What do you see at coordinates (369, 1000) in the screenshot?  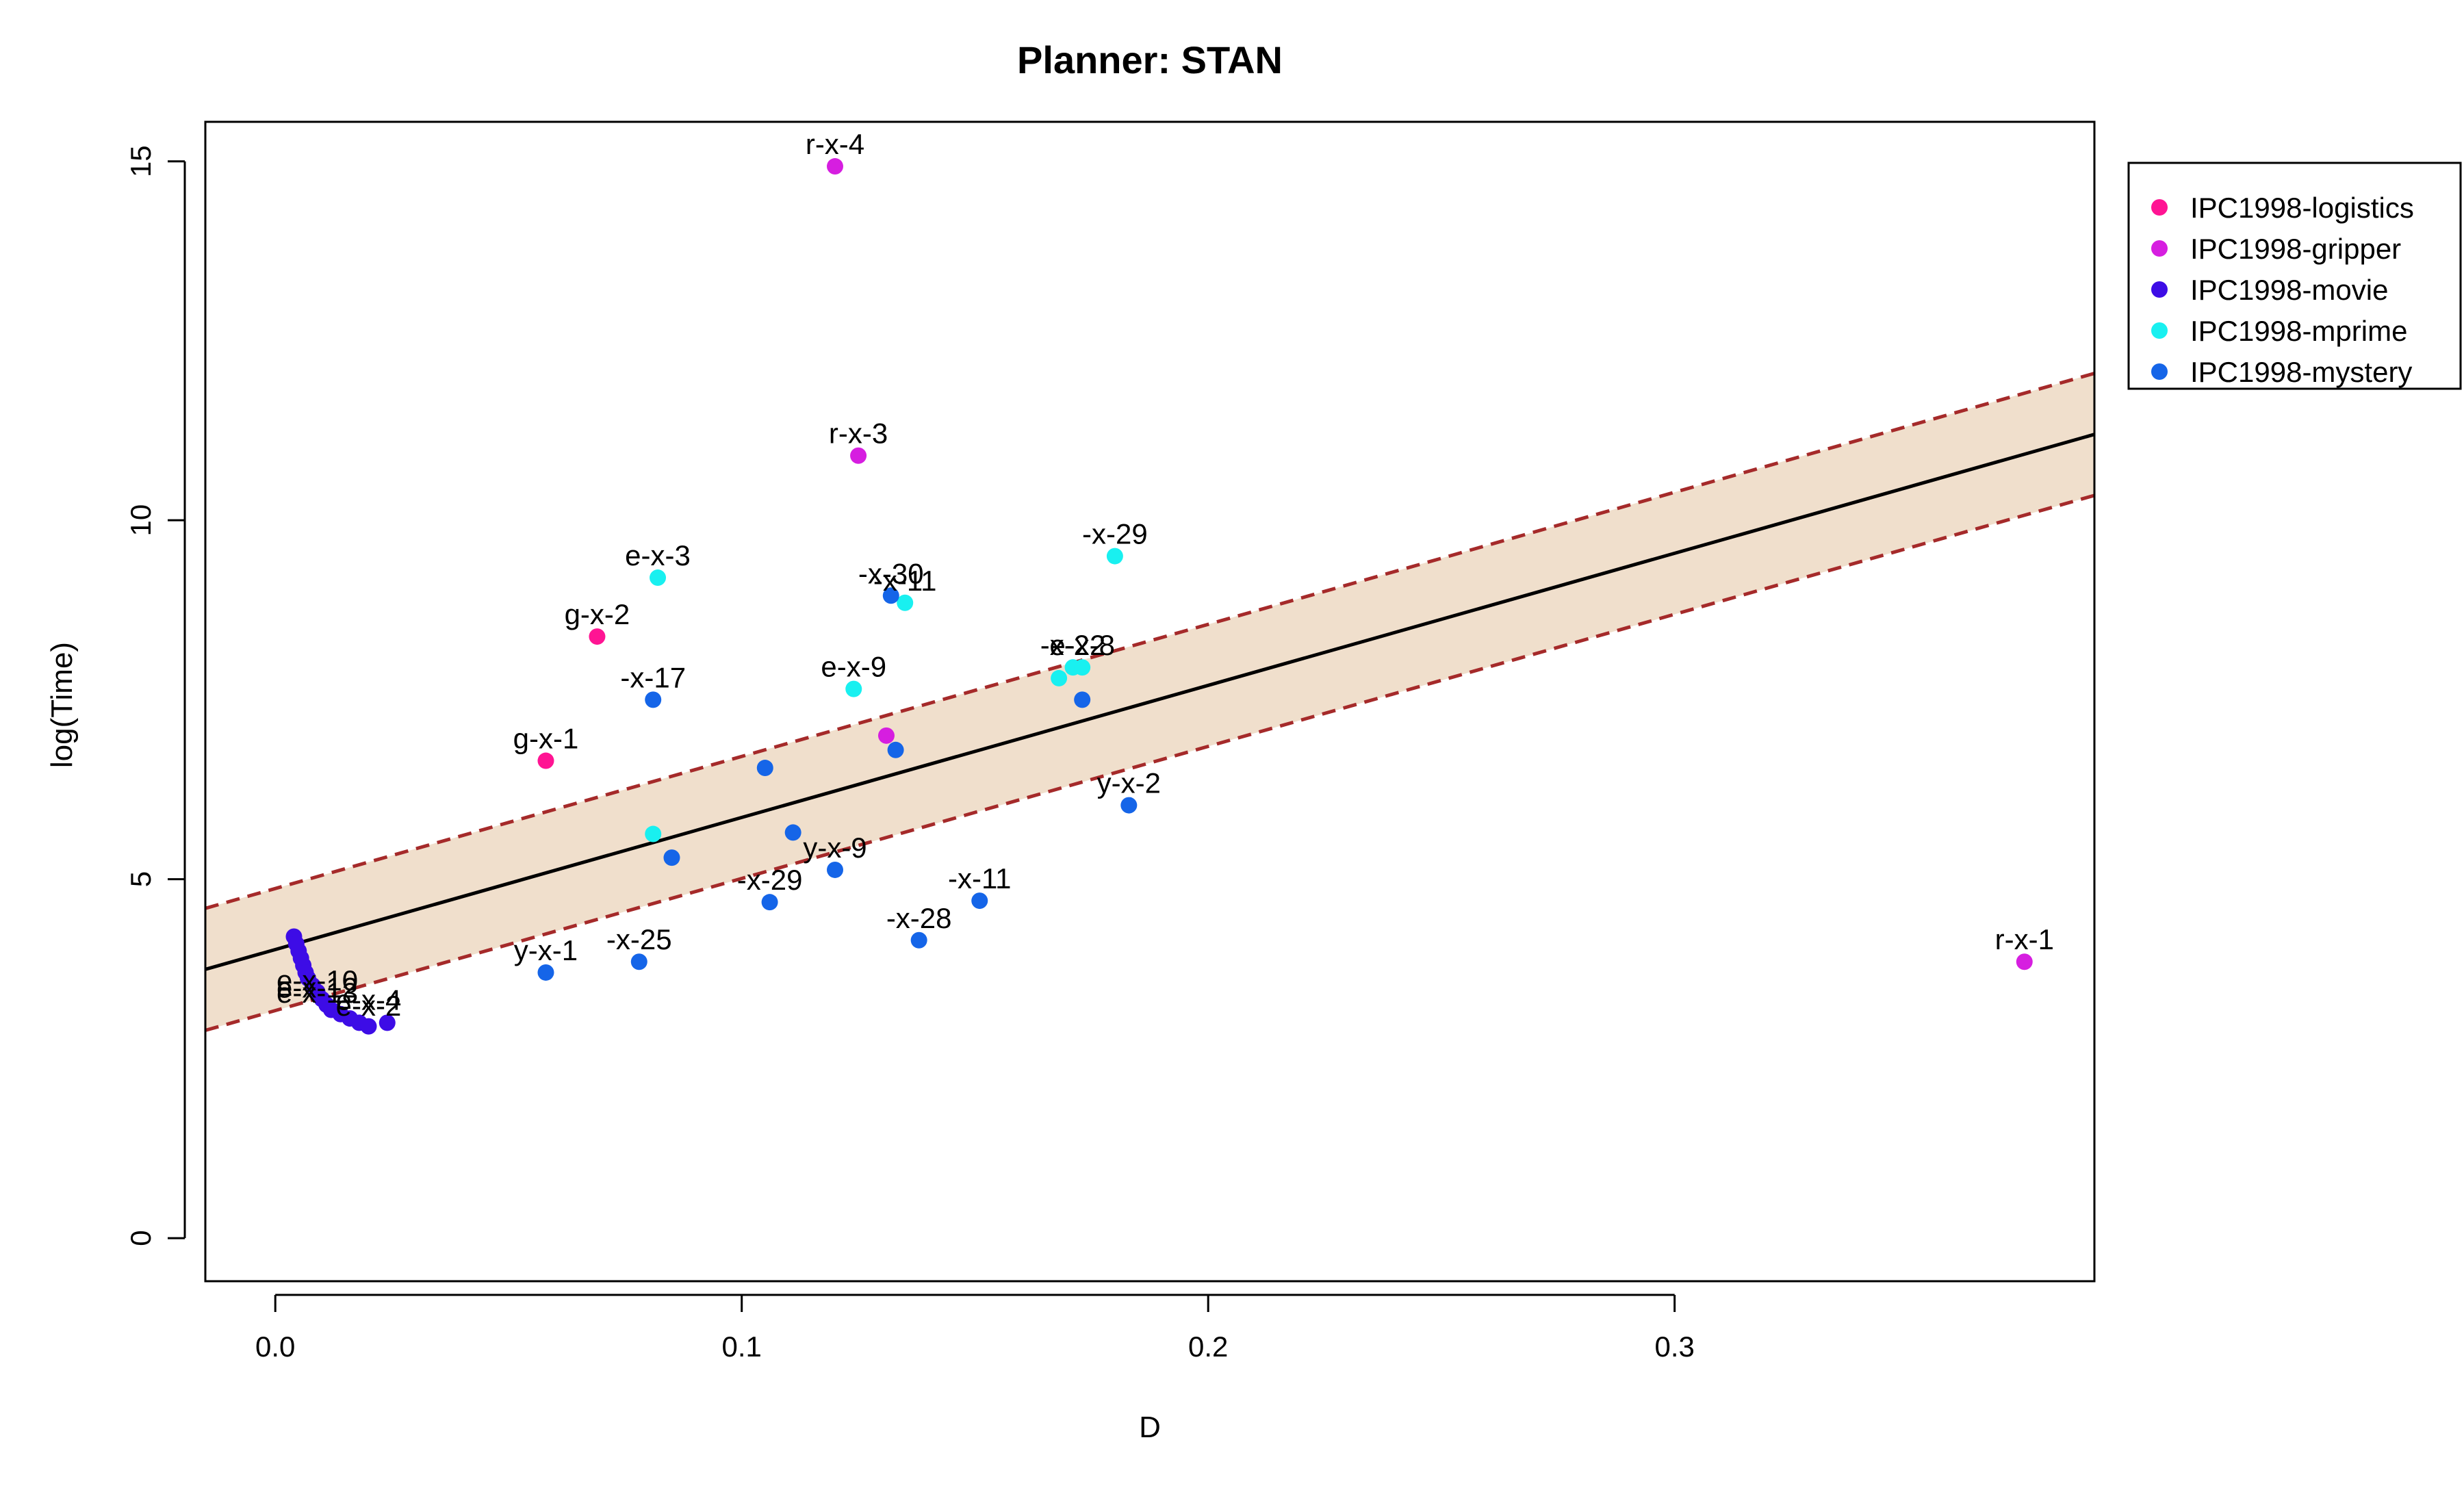 I see `point-label: e-x-4` at bounding box center [369, 1000].